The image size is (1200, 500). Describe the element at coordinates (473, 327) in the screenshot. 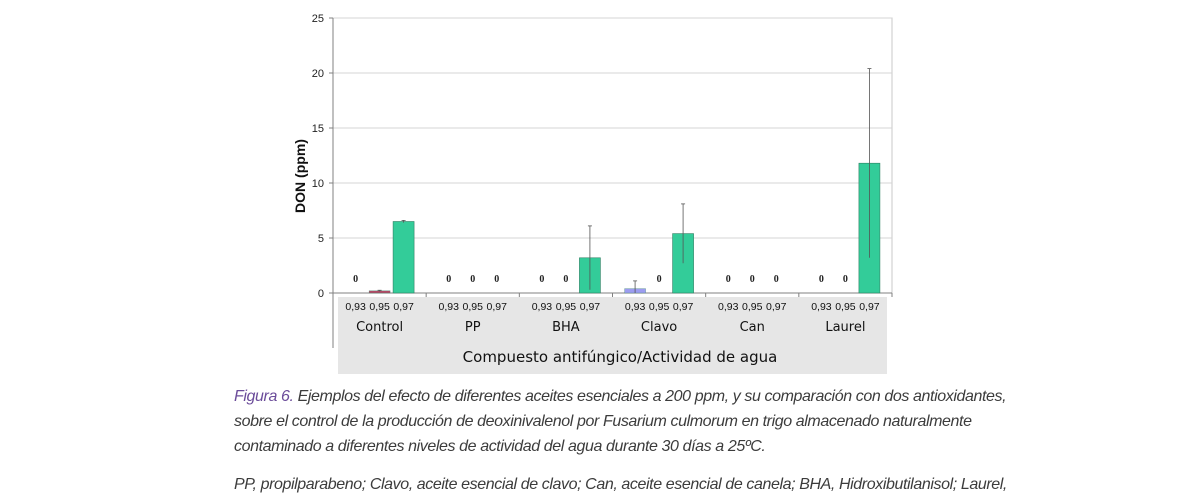

I see `group-label: PP` at that location.